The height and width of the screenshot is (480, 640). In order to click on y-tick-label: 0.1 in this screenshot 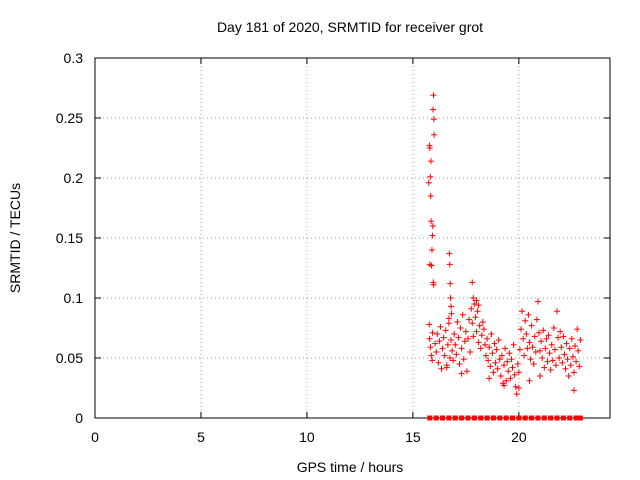, I will do `click(74, 298)`.